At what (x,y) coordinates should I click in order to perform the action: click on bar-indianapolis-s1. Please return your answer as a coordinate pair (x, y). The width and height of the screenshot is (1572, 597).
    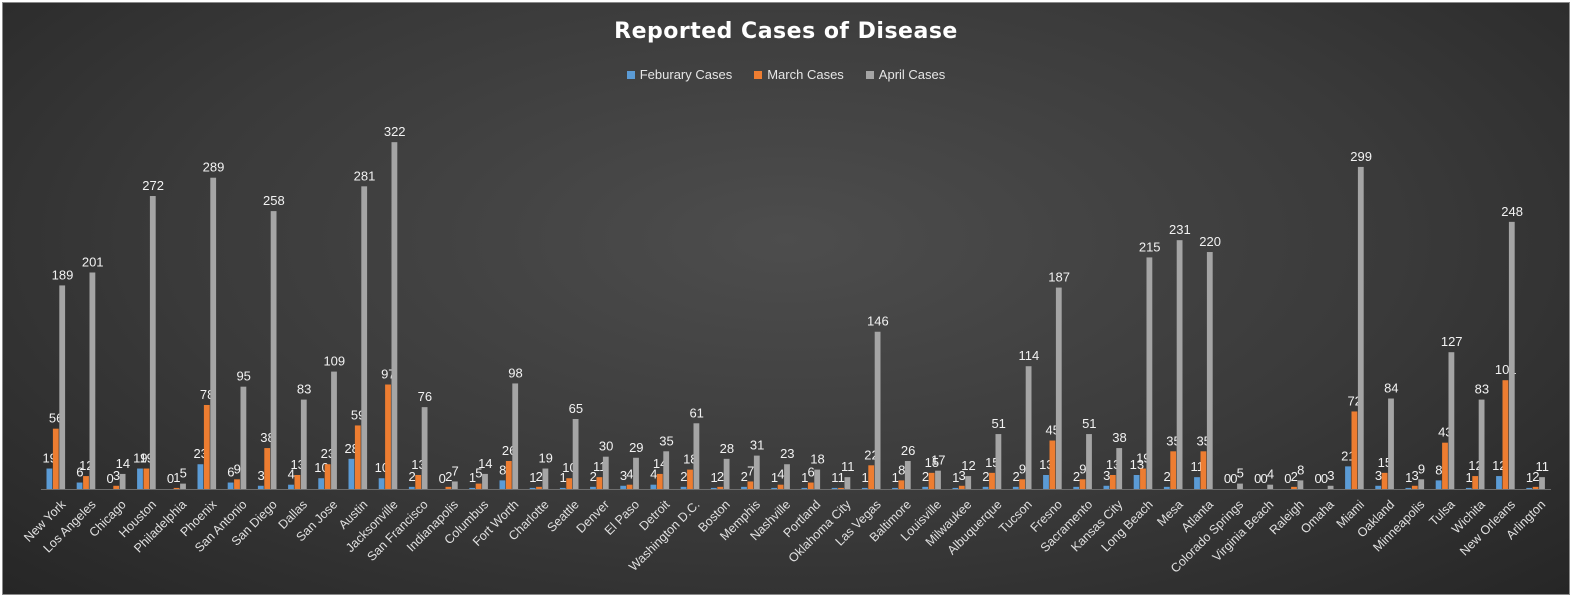
    Looking at the image, I should click on (448, 487).